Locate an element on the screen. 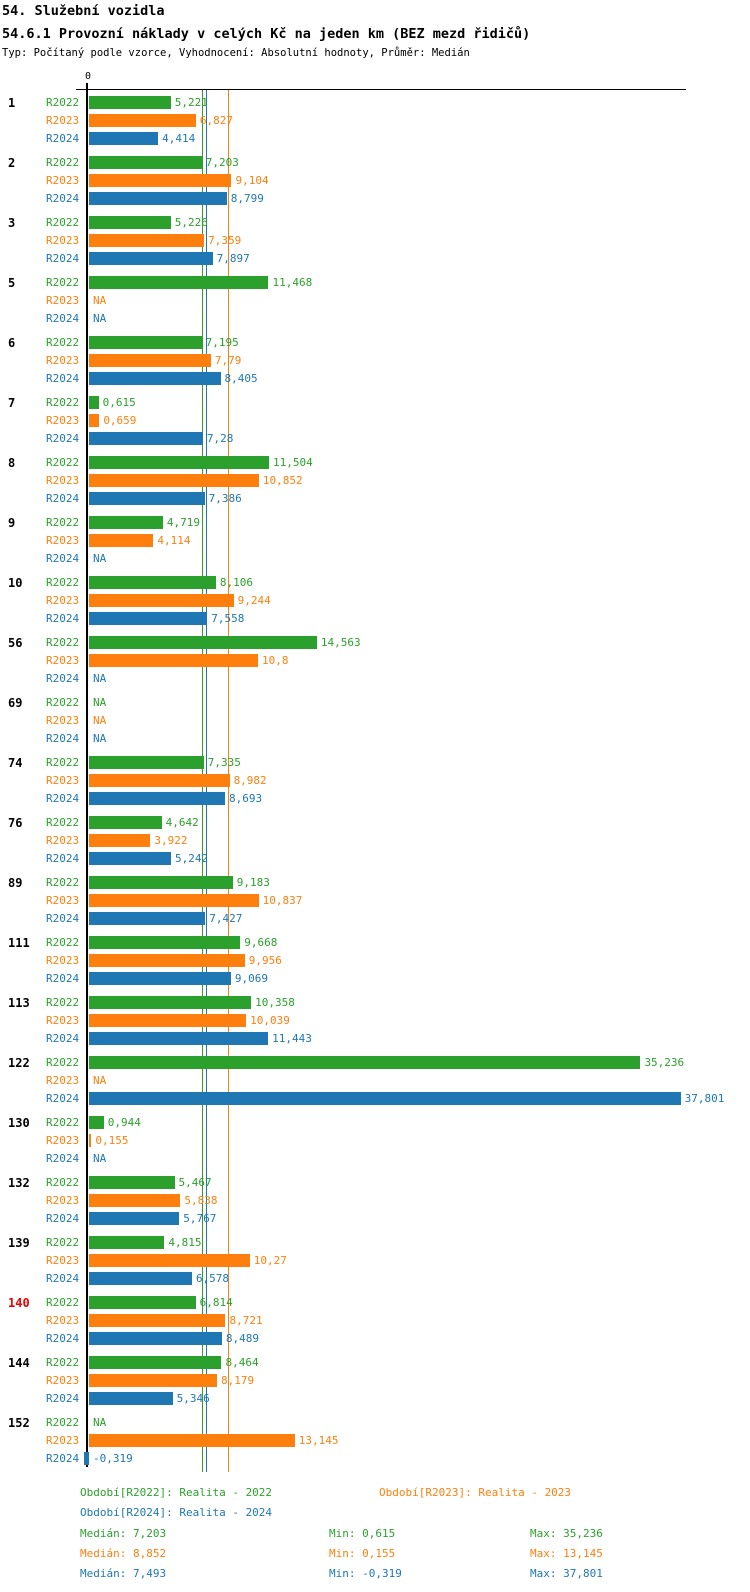  bar-row: R2024 9,069 is located at coordinates (375, 979).